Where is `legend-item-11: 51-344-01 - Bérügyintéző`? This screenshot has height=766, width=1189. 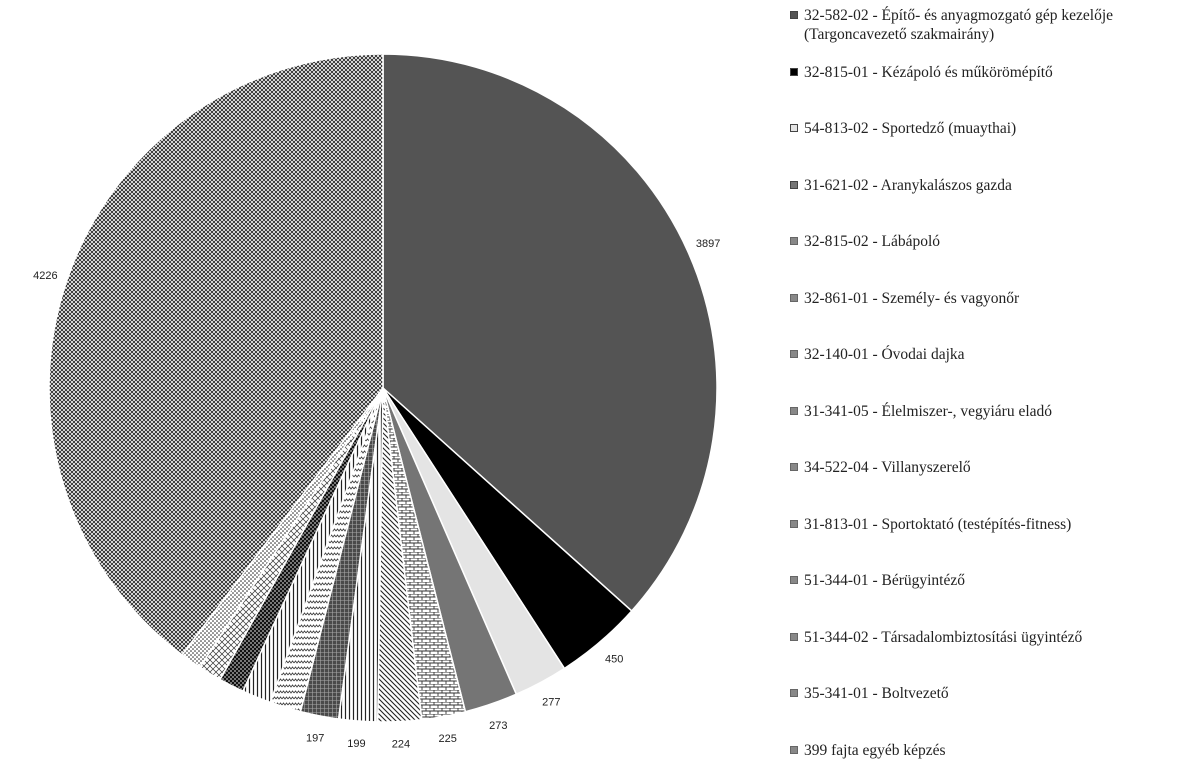
legend-item-11: 51-344-01 - Bérügyintéző is located at coordinates (877, 580).